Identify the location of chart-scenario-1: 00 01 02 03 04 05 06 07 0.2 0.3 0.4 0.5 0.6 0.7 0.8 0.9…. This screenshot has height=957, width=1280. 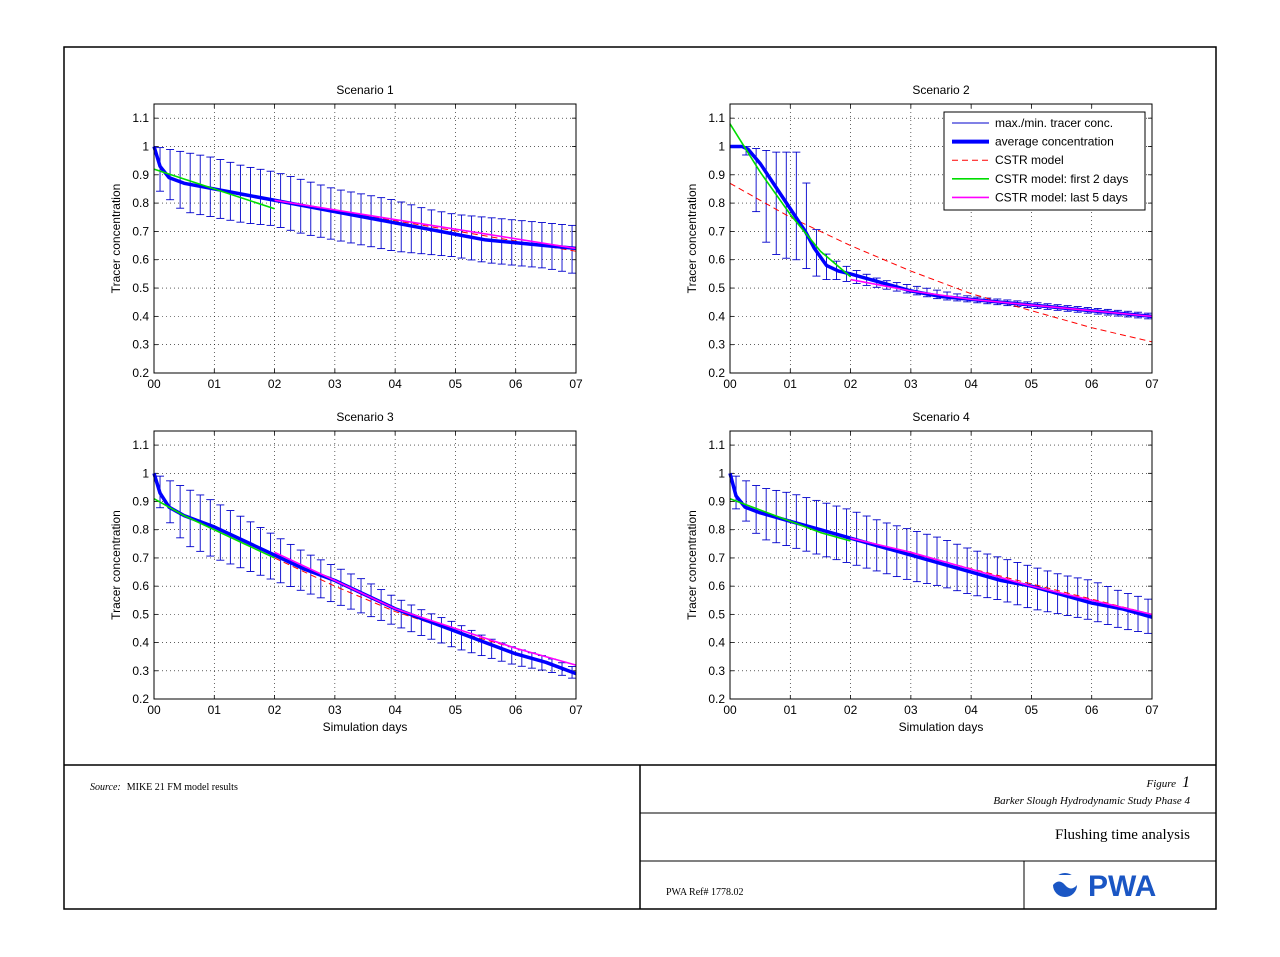
(346, 237).